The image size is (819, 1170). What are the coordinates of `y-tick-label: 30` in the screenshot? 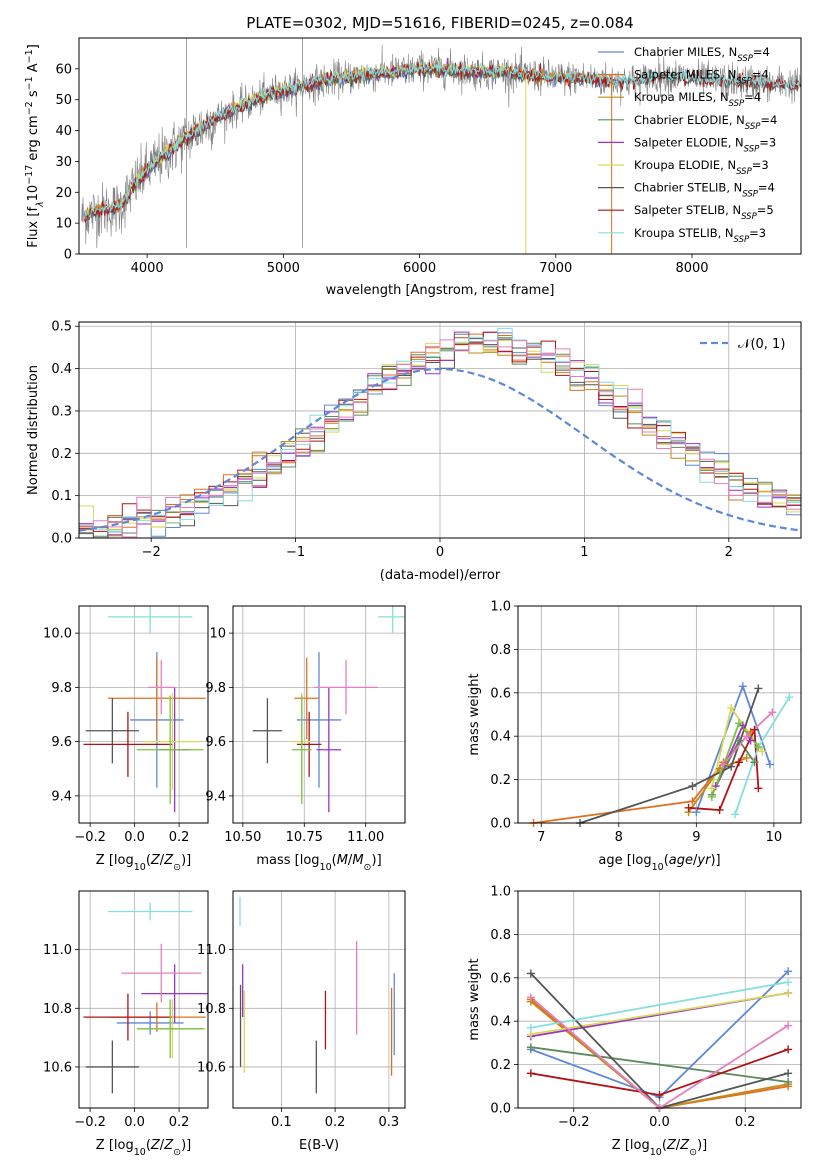 It's located at (63, 162).